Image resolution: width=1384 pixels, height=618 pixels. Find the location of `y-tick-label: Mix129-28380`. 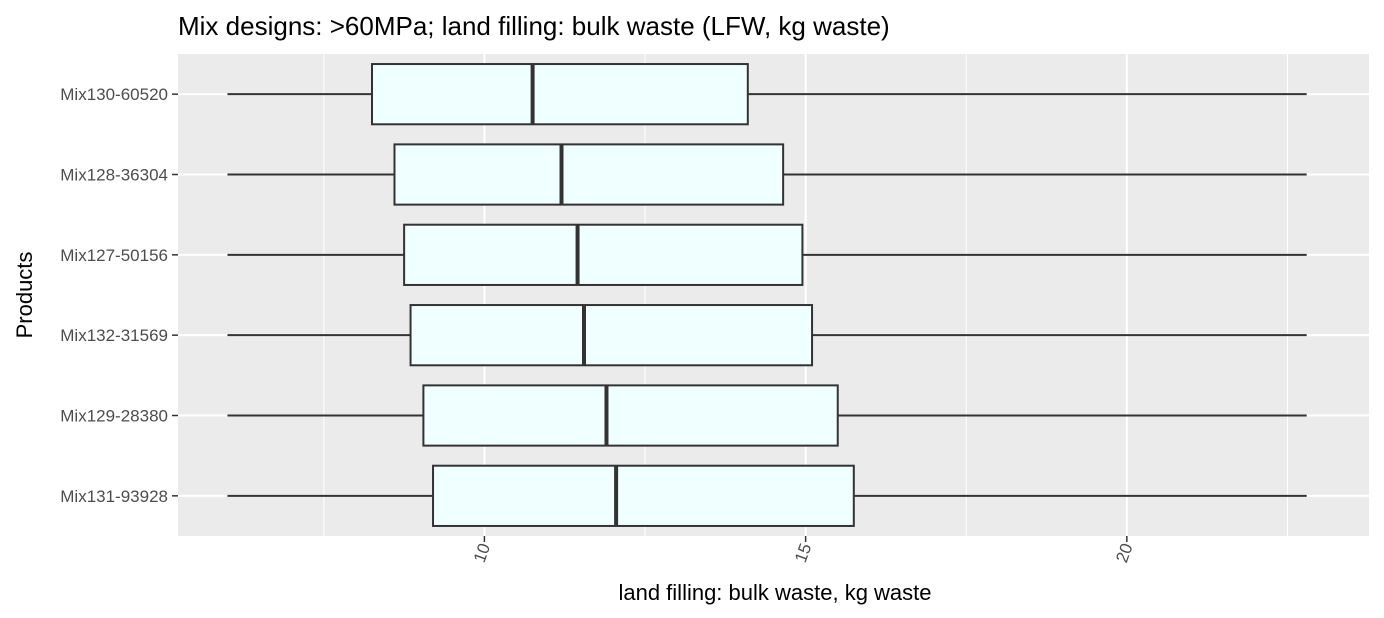

y-tick-label: Mix129-28380 is located at coordinates (114, 416).